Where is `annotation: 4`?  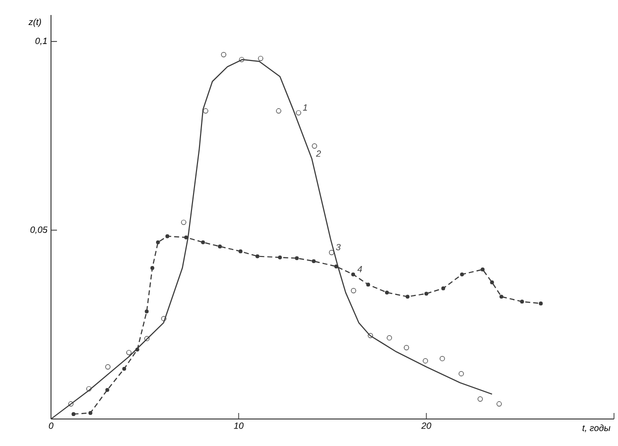 annotation: 4 is located at coordinates (359, 269).